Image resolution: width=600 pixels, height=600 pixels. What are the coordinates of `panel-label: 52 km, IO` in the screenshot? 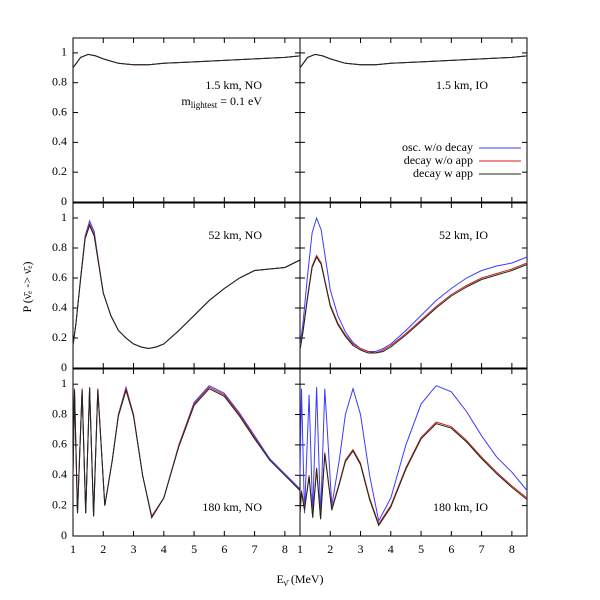 It's located at (463, 235).